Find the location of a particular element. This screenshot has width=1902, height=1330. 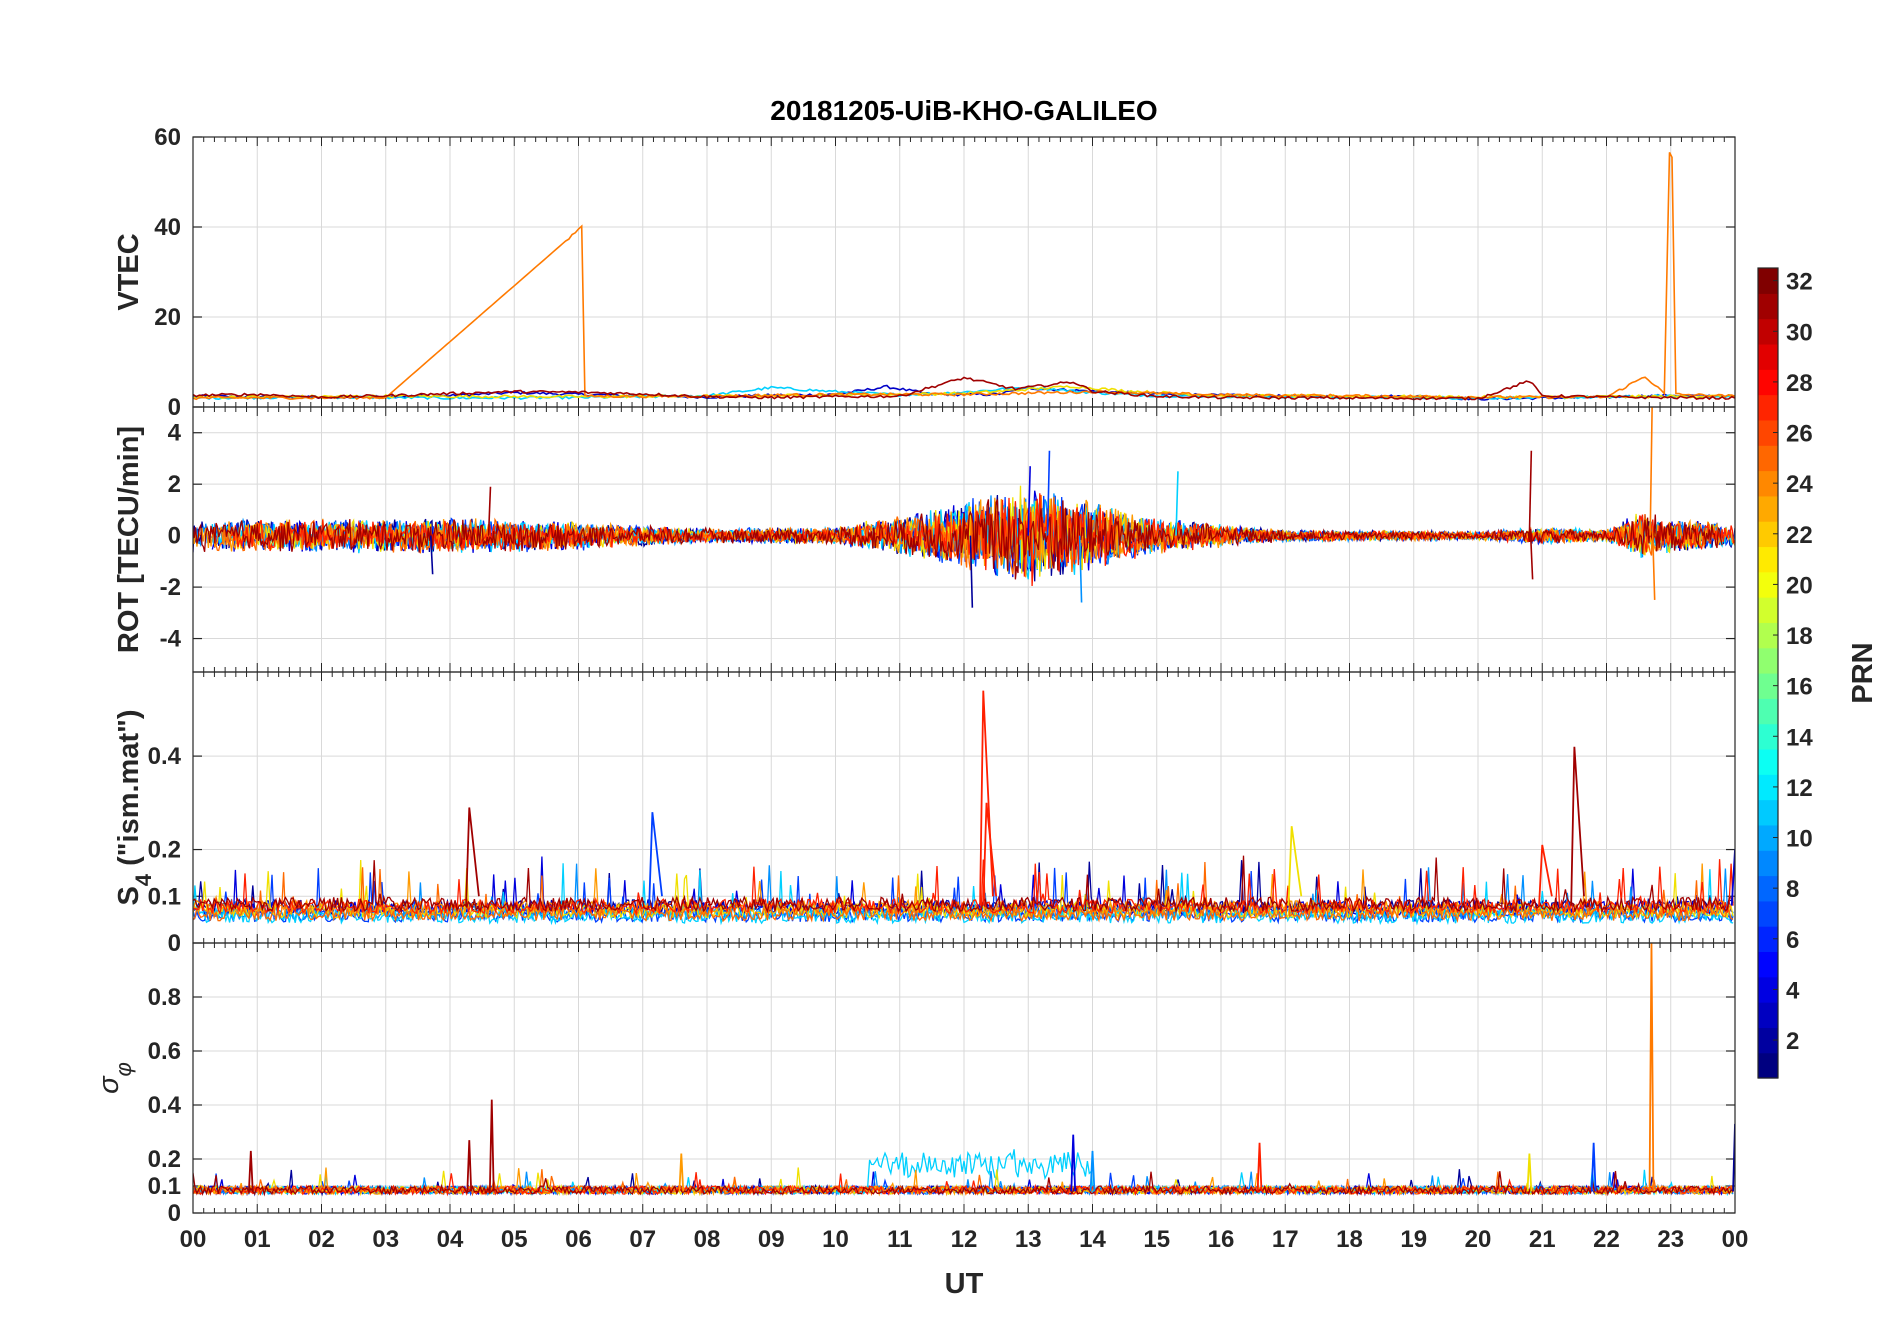

colorbar-tick-label: 30 is located at coordinates (1799, 332).